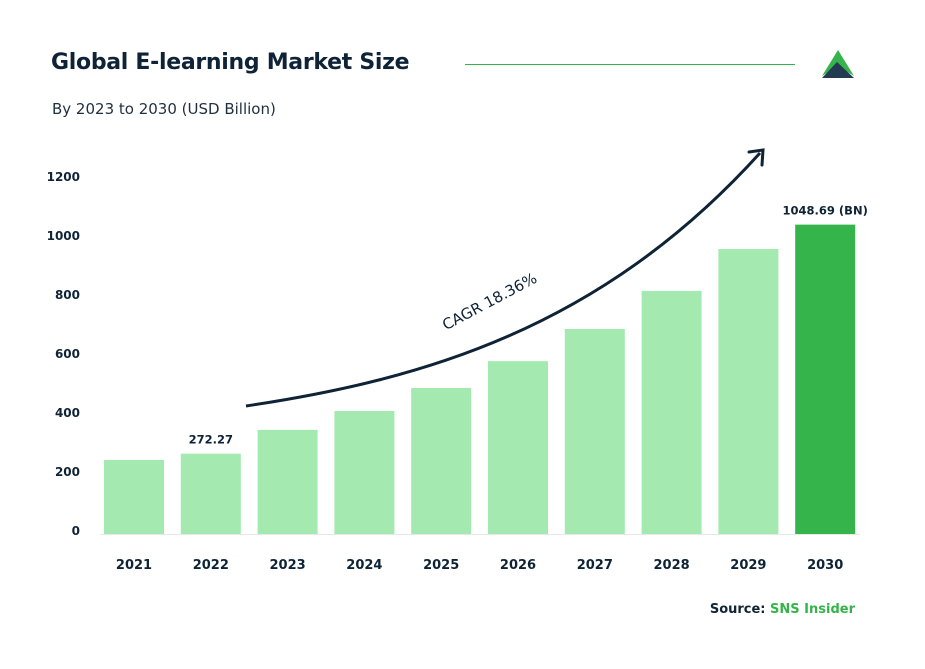  What do you see at coordinates (518, 565) in the screenshot?
I see `x-tick-label: 2026` at bounding box center [518, 565].